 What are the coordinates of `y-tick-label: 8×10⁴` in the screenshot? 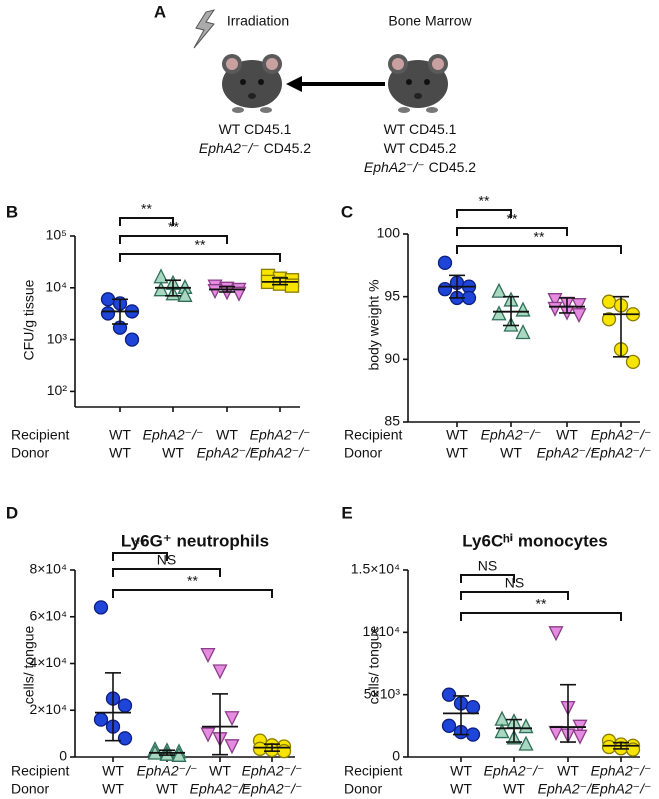 It's located at (48, 569).